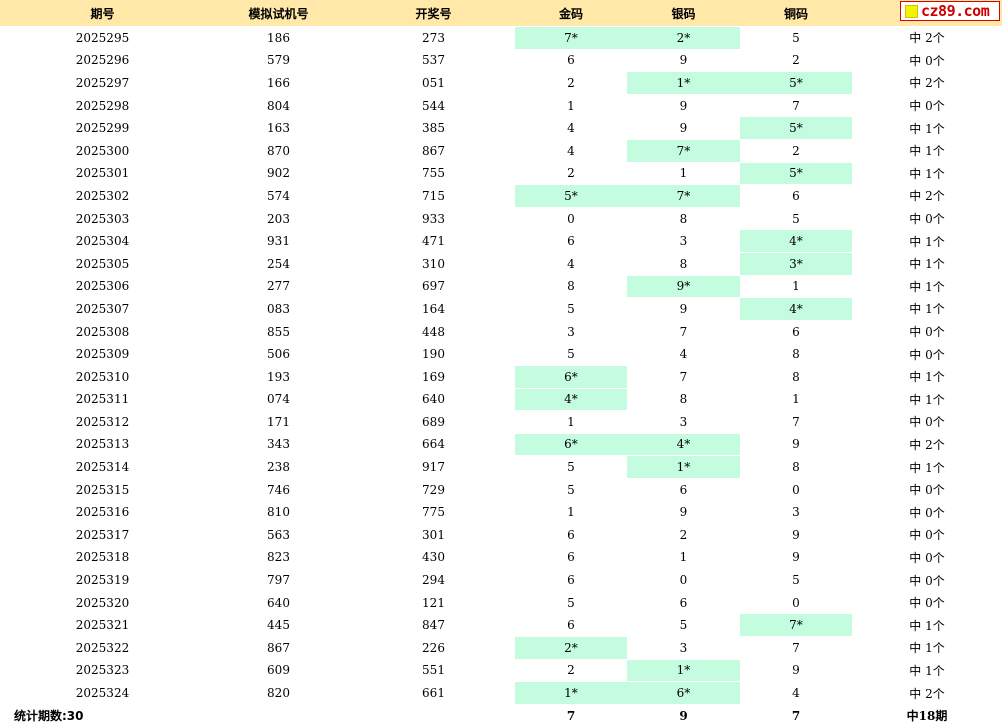 The image size is (1002, 728). What do you see at coordinates (571, 218) in the screenshot?
I see `cell-gold: 0` at bounding box center [571, 218].